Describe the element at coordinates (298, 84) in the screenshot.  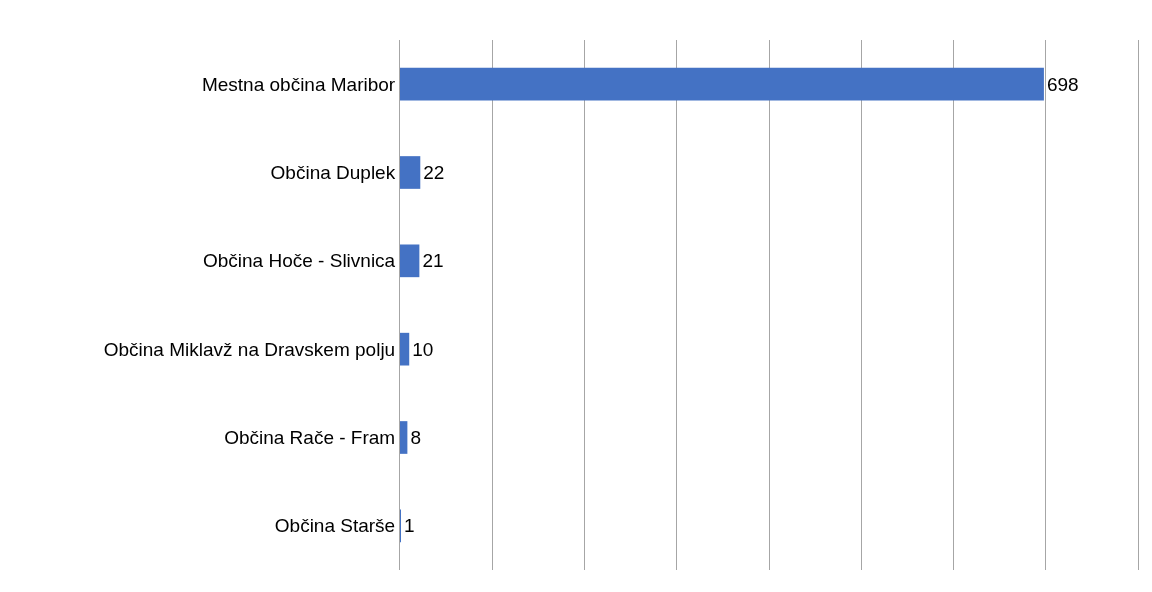
I see `y-tick-label: Mestna občina Maribor` at that location.